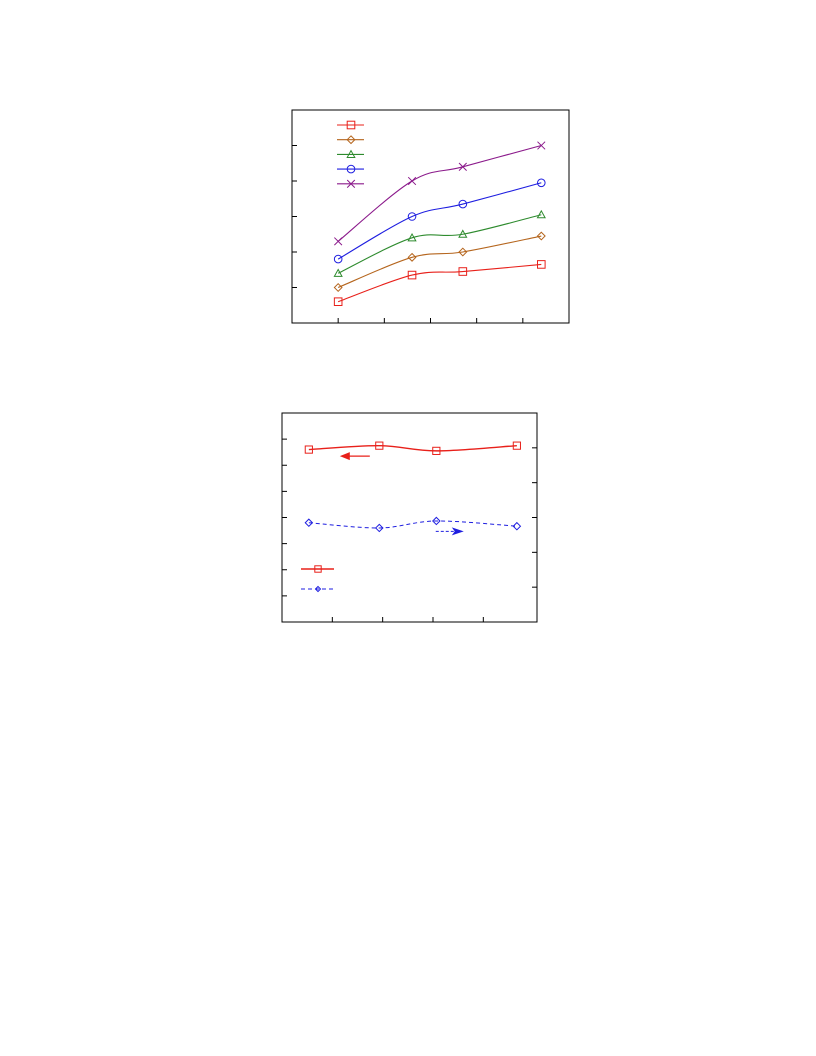  I want to click on series-circle, so click(439, 221).